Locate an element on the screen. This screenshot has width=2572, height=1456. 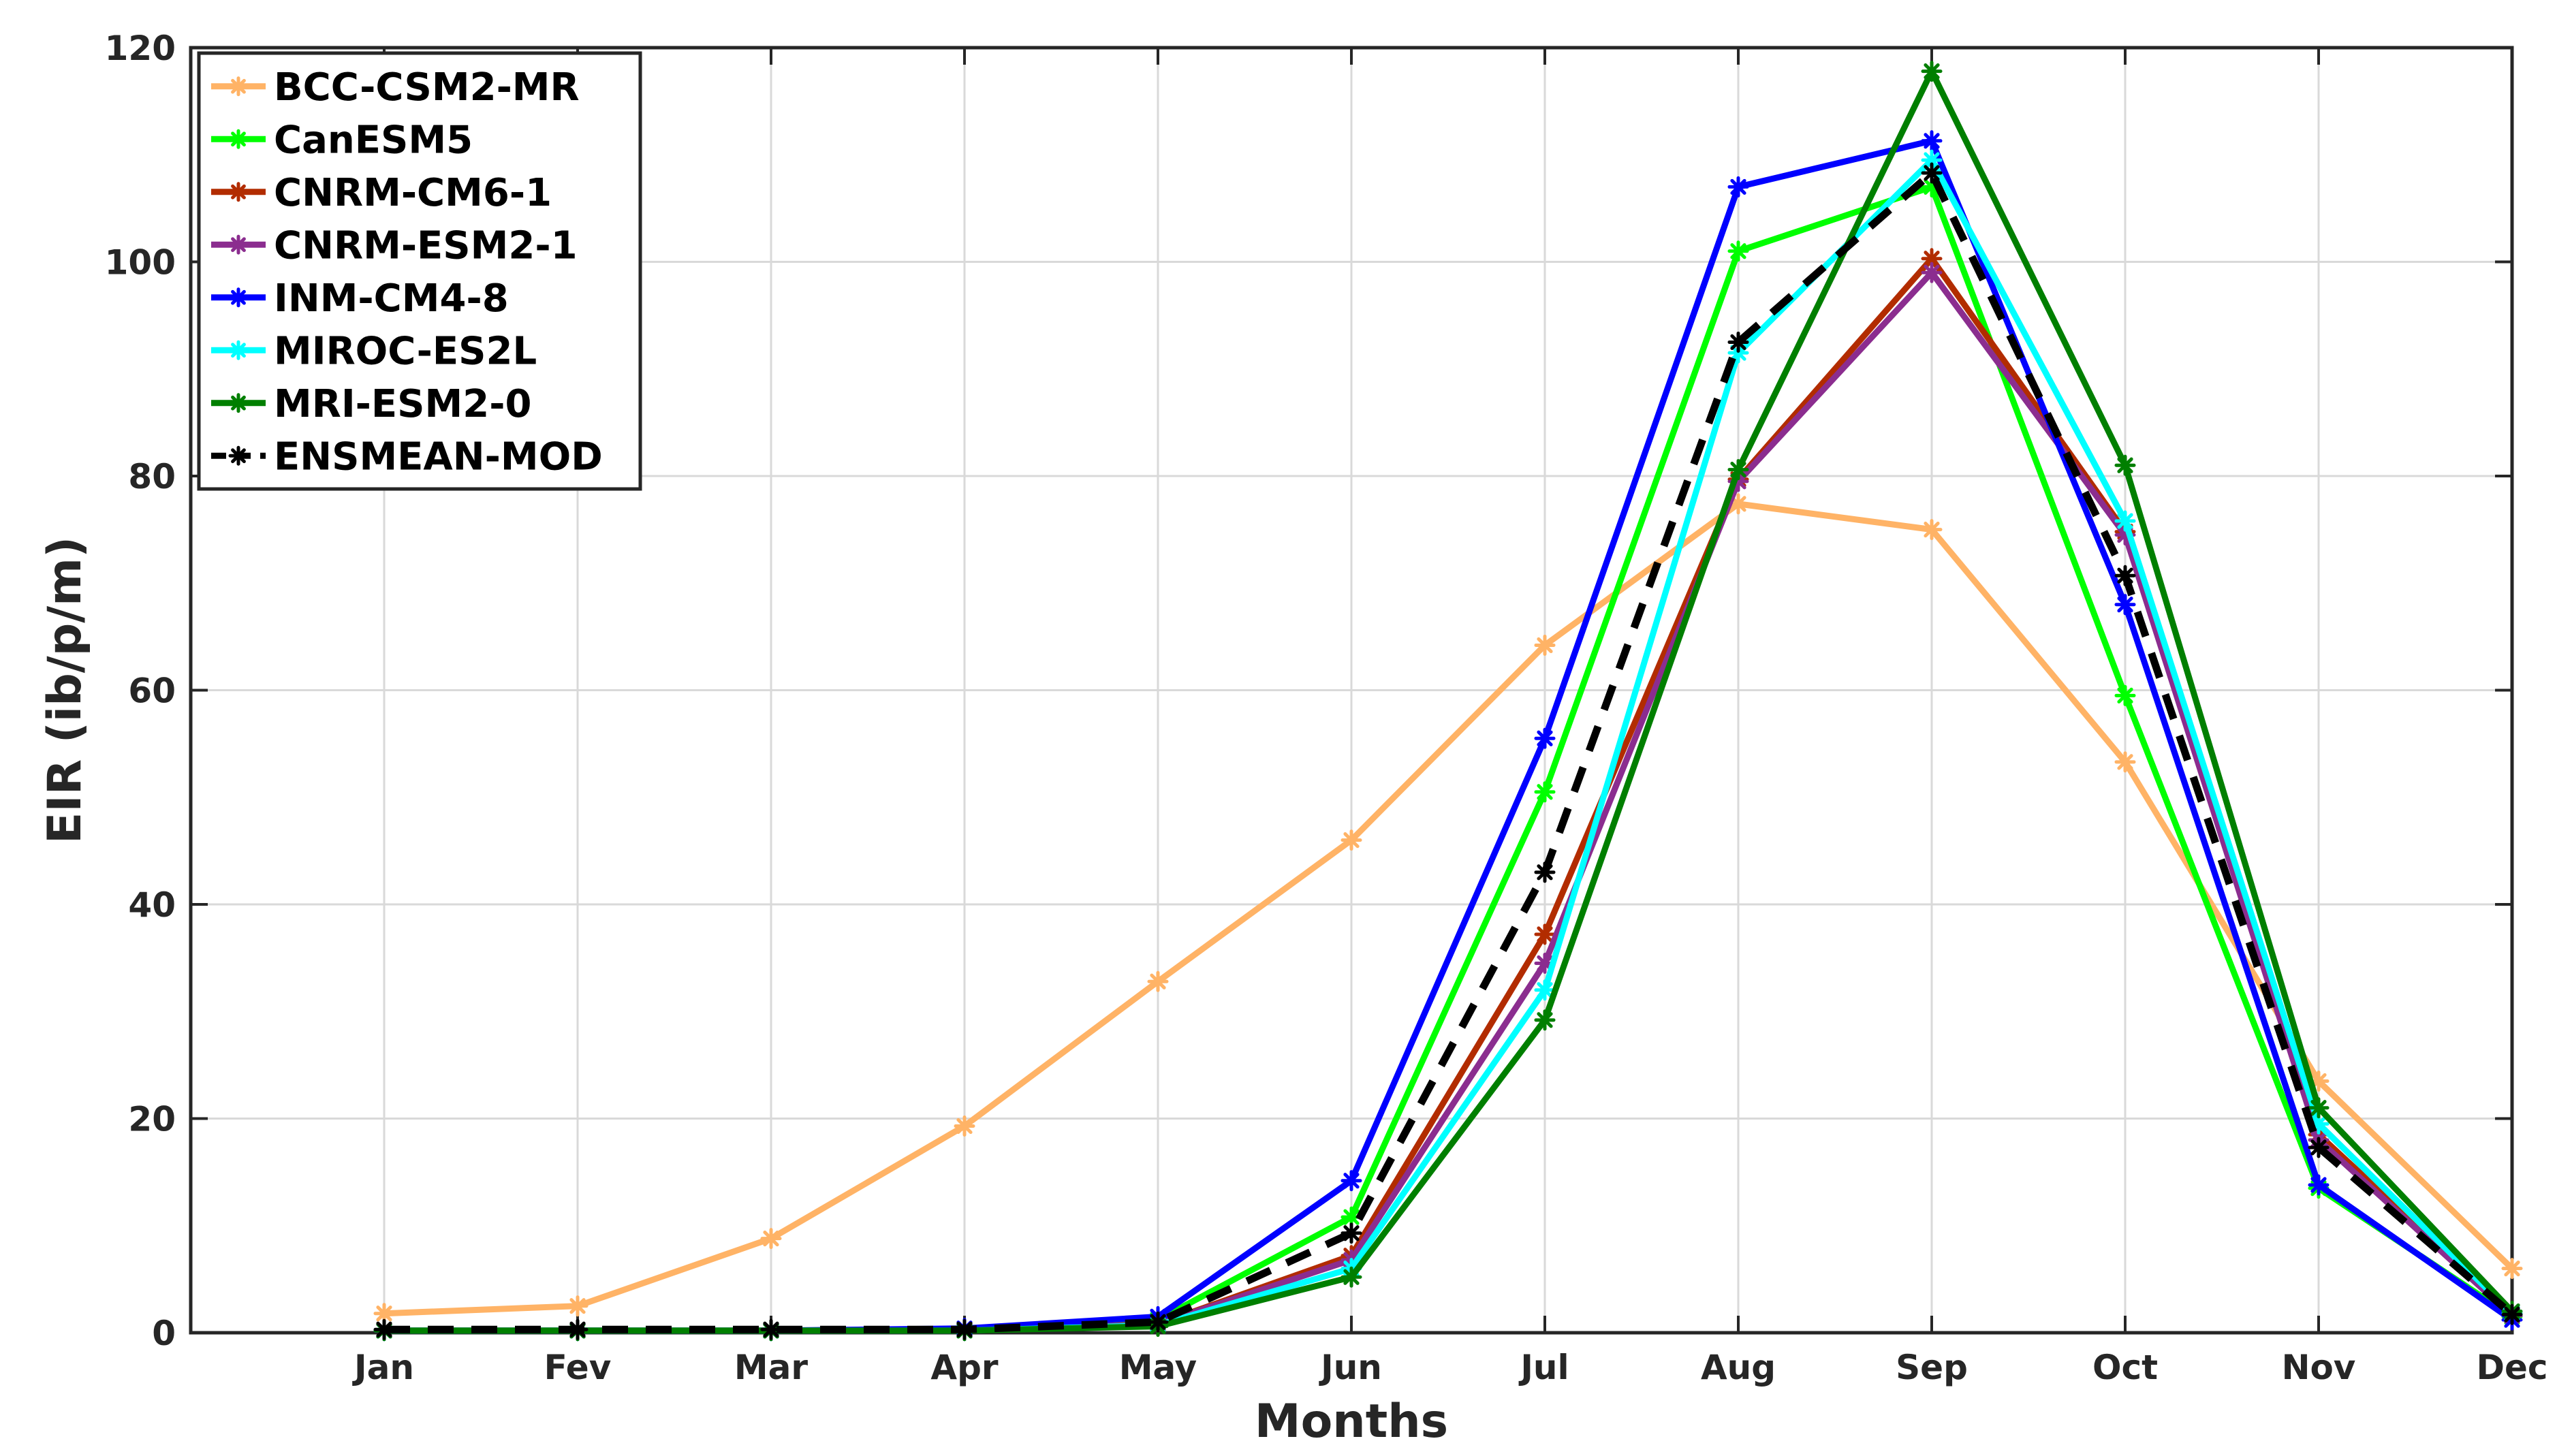
legend-label: ENSMEAN-MOD is located at coordinates (438, 456).